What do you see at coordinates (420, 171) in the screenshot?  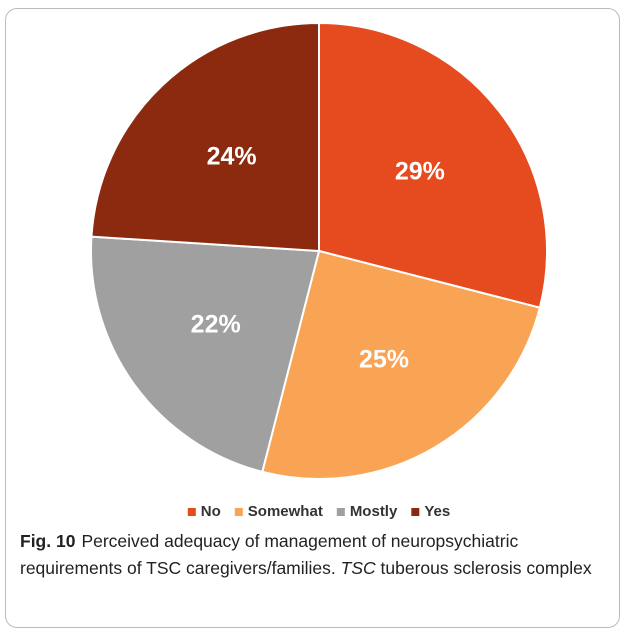 I see `data-label: 29%` at bounding box center [420, 171].